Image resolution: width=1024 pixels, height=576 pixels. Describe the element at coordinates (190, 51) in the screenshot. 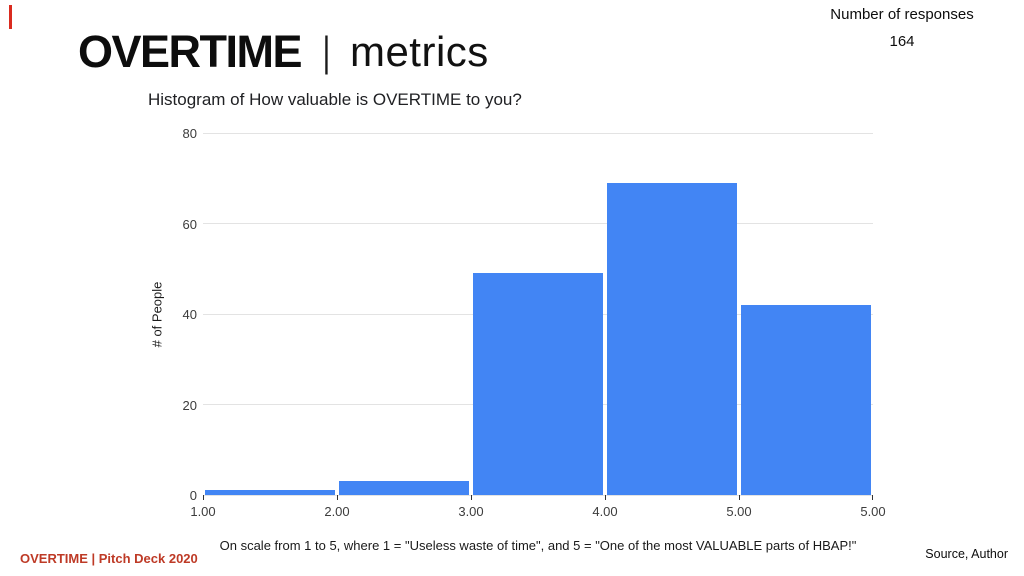

I see `slide-title-brand: OVERTIME` at that location.